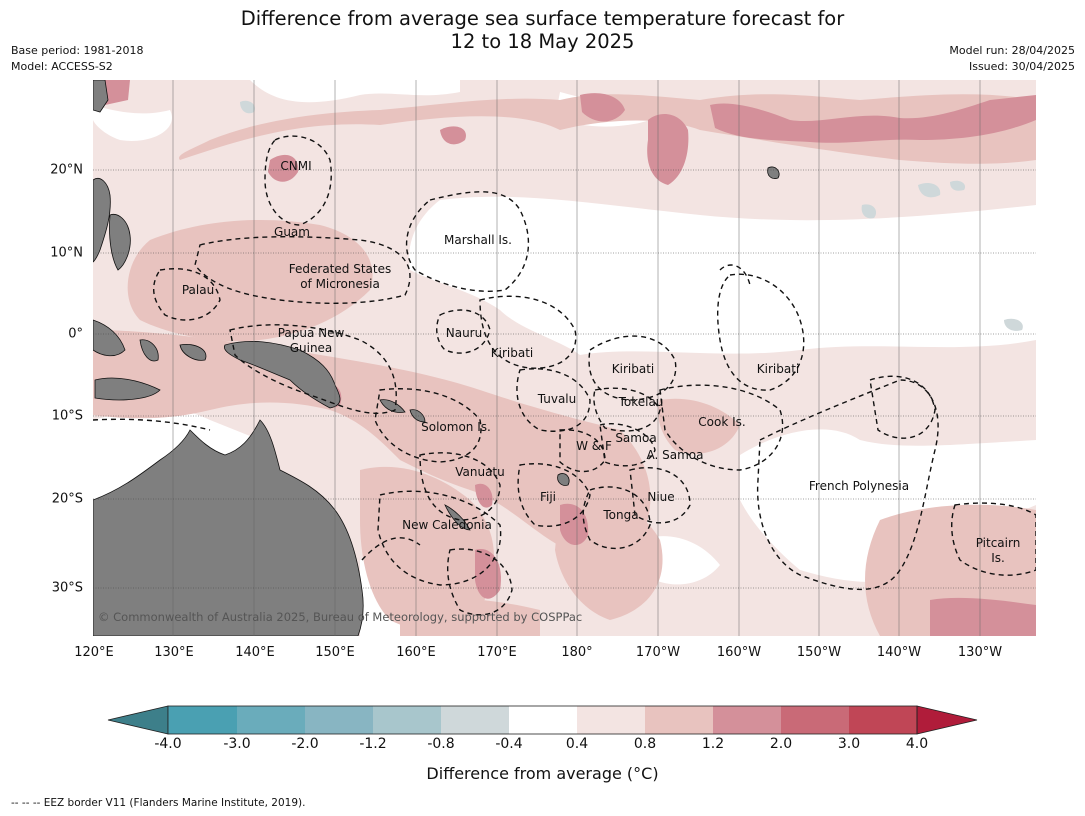 Image resolution: width=1085 pixels, height=816 pixels. Describe the element at coordinates (542, 41) in the screenshot. I see `title-line-2: 12 to 18 May 2025` at that location.